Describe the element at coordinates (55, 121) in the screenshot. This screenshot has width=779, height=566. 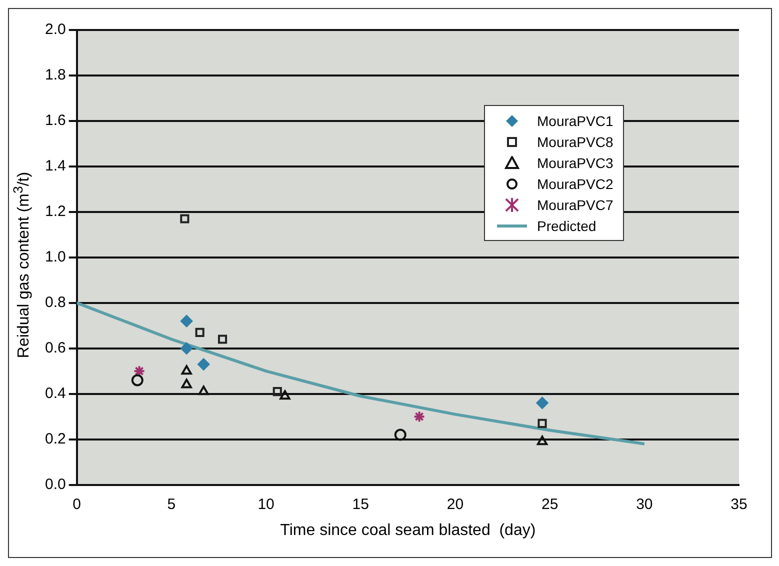
I see `y-tick-label: 1.6` at that location.